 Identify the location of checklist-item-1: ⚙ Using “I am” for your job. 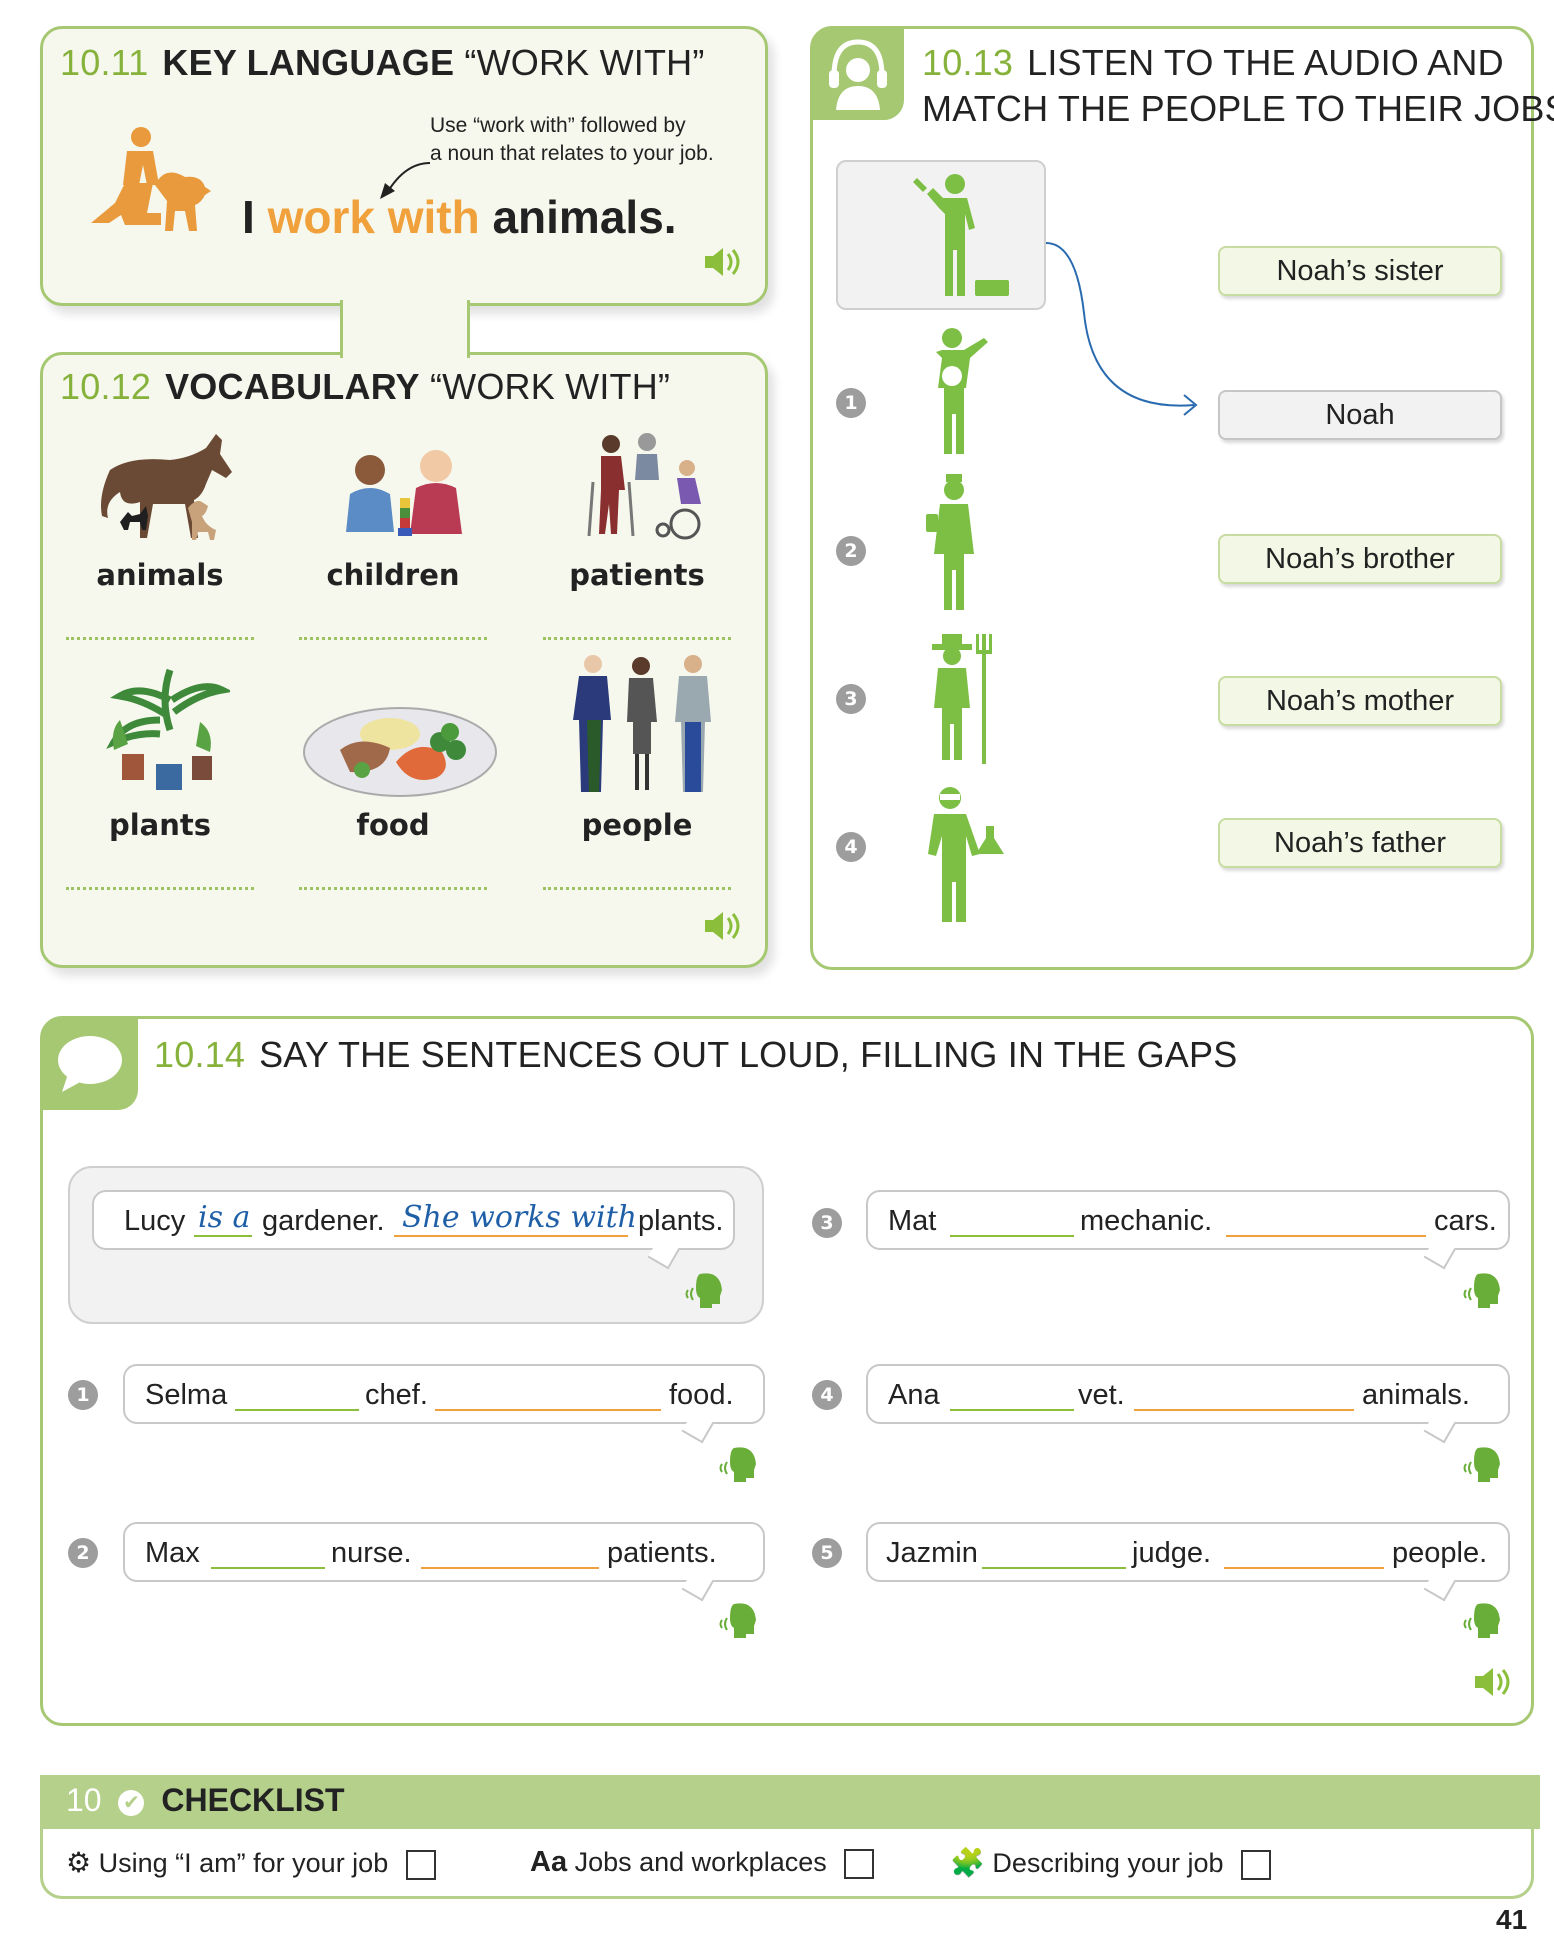
(251, 1863).